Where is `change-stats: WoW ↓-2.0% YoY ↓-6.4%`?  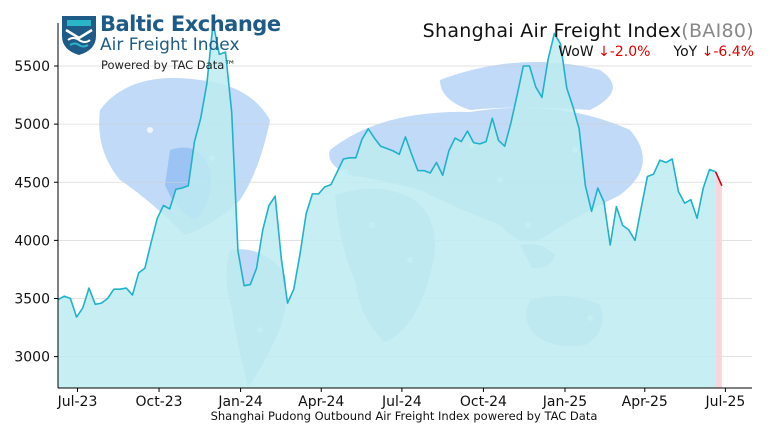 change-stats: WoW ↓-2.0% YoY ↓-6.4% is located at coordinates (588, 52).